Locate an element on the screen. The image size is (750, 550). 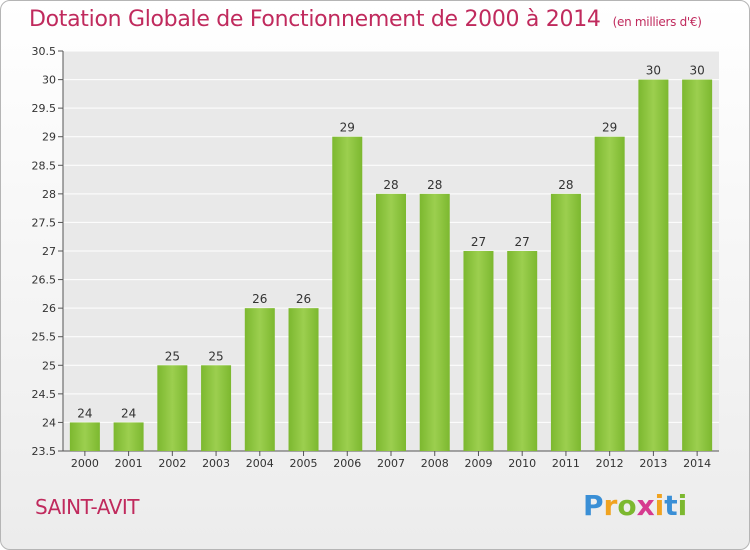
bar-2007 is located at coordinates (391, 322).